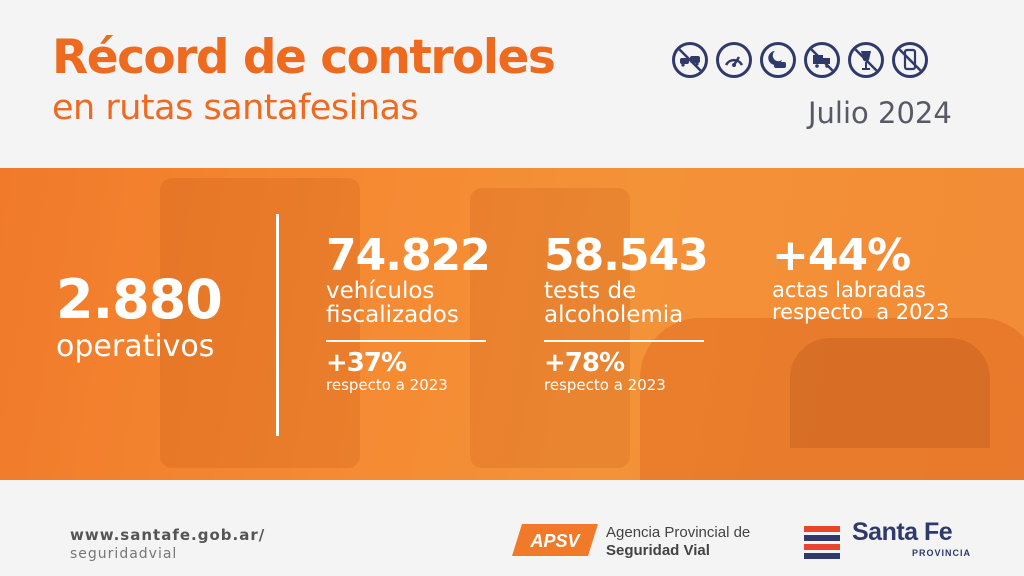 This screenshot has width=1024, height=576. I want to click on website-link-path: seguridadvial, so click(124, 554).